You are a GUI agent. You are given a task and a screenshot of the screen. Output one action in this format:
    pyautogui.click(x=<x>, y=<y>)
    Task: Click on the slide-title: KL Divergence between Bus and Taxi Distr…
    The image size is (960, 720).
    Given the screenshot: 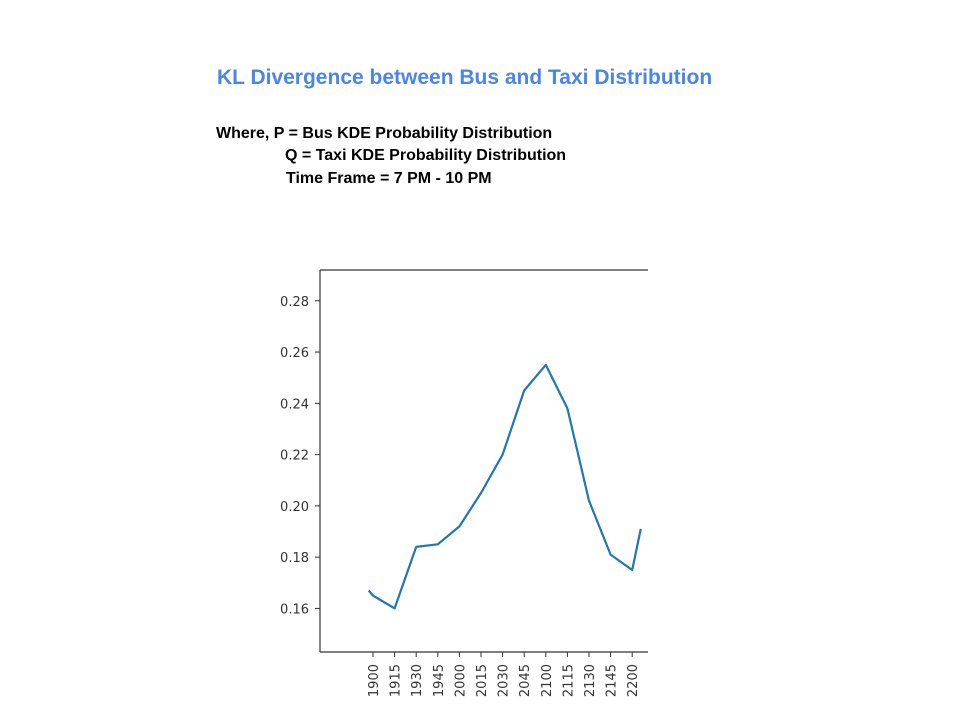 What is the action you would take?
    pyautogui.click(x=465, y=77)
    